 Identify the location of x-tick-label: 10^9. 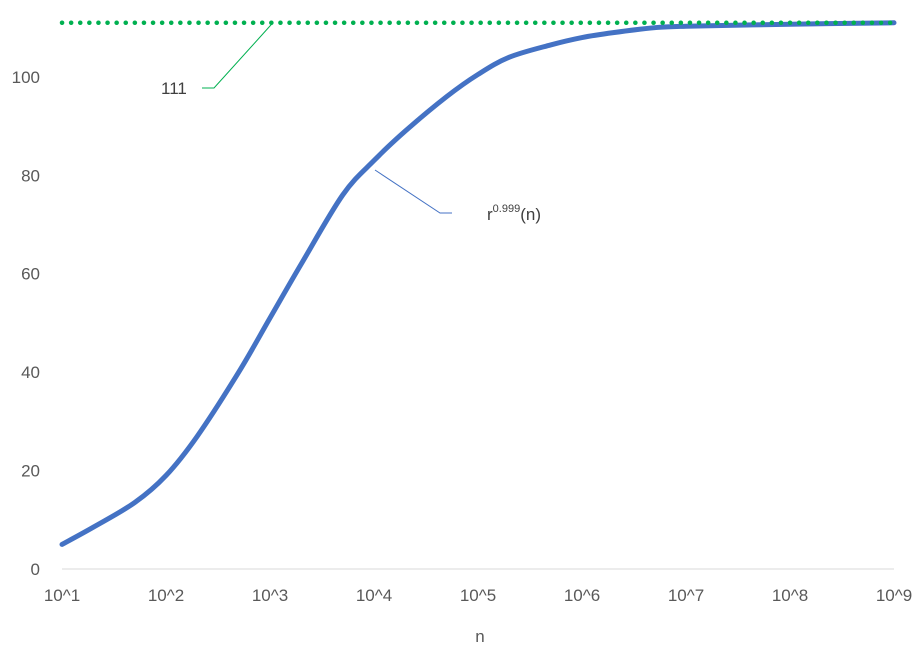
(894, 595).